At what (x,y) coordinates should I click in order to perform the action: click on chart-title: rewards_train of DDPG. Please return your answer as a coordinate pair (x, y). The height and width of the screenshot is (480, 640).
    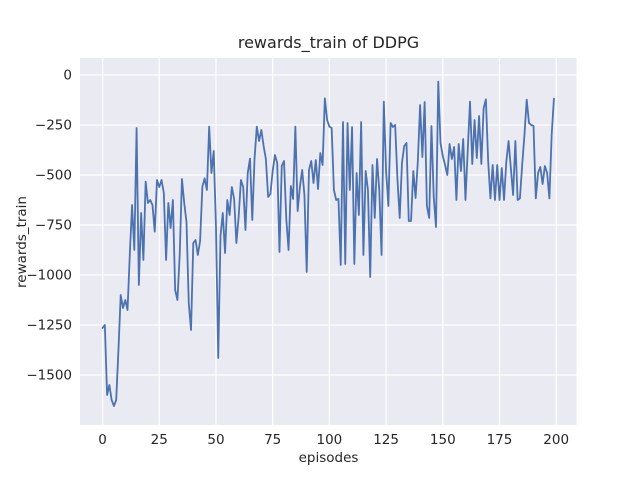
    Looking at the image, I should click on (328, 42).